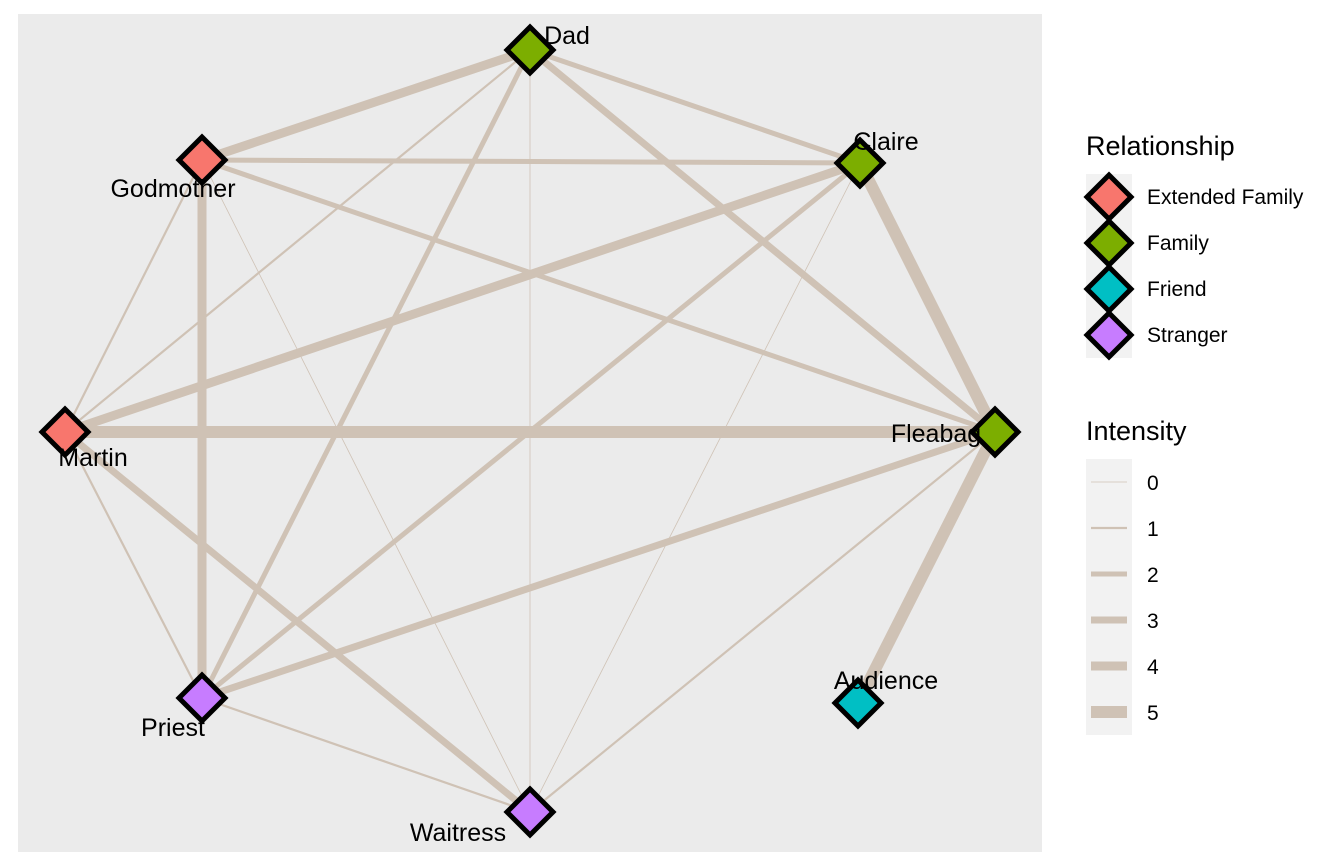  I want to click on intensity-label-1: 1, so click(1153, 529).